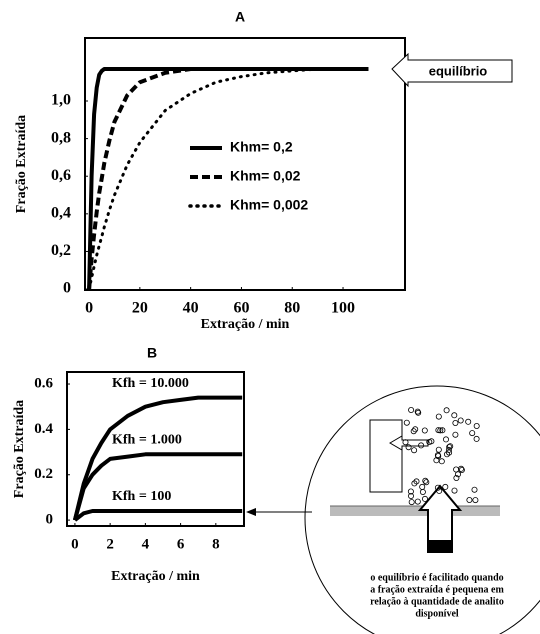  Describe the element at coordinates (191, 308) in the screenshot. I see `x-tick-label: 40` at that location.